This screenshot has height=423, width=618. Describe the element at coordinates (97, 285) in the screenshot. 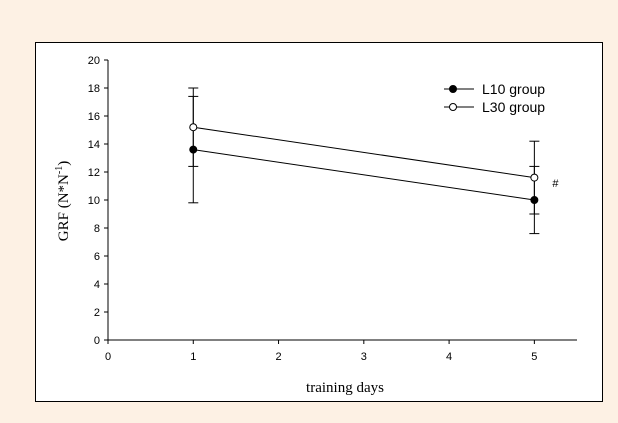

I see `y-tick-label: 4` at that location.